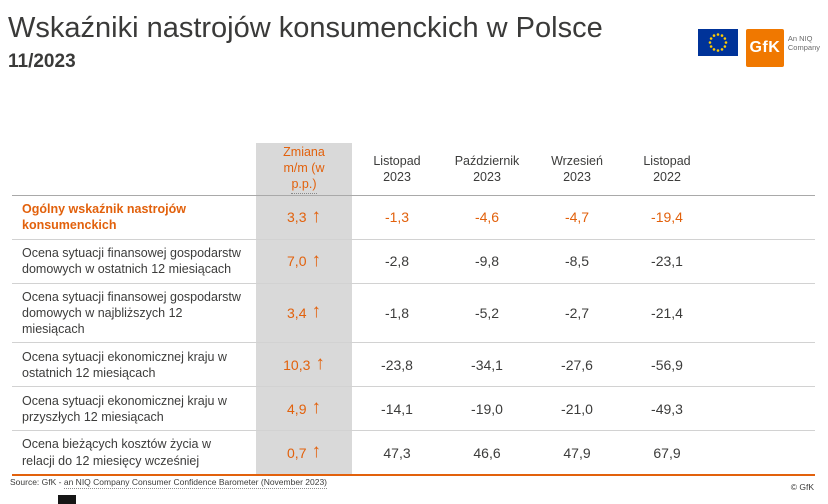  What do you see at coordinates (667, 177) in the screenshot?
I see `month-header-year: 2022` at bounding box center [667, 177].